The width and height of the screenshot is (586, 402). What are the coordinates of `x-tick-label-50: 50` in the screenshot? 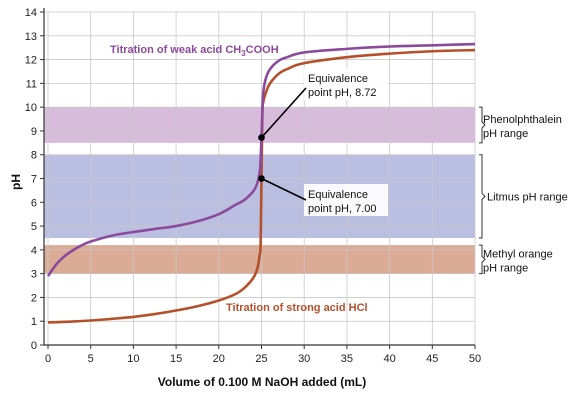 It's located at (475, 359).